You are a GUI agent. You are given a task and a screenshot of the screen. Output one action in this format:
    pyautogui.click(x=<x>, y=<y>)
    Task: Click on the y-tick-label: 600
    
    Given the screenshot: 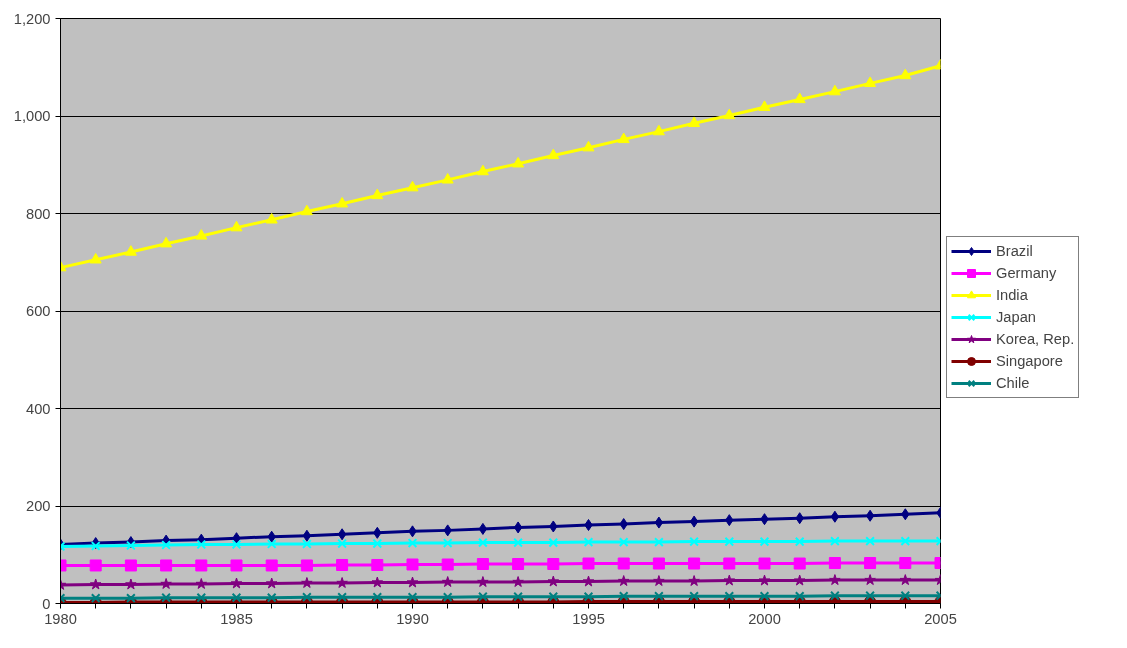 What is the action you would take?
    pyautogui.click(x=38, y=311)
    